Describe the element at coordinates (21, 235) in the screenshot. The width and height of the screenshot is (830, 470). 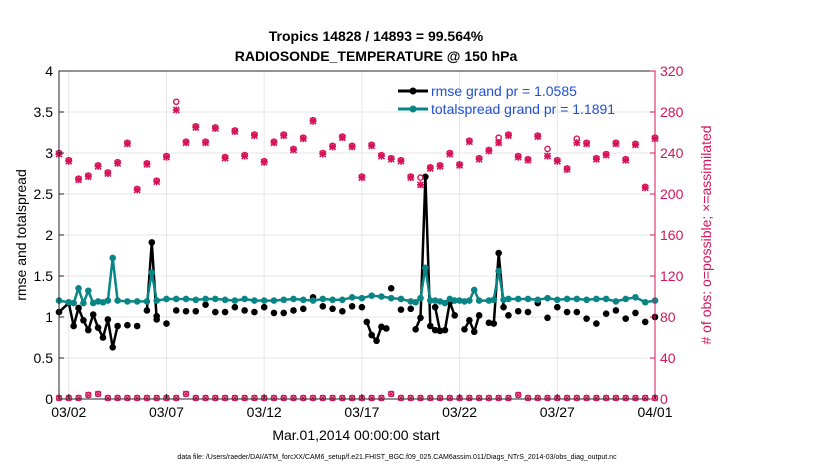
I see `y-axis-label: rmse and totalspread` at that location.